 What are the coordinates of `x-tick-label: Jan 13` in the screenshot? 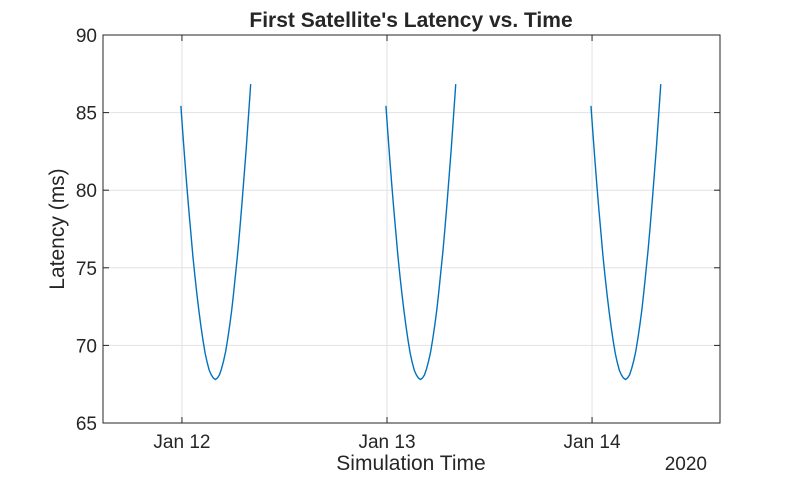 It's located at (386, 442).